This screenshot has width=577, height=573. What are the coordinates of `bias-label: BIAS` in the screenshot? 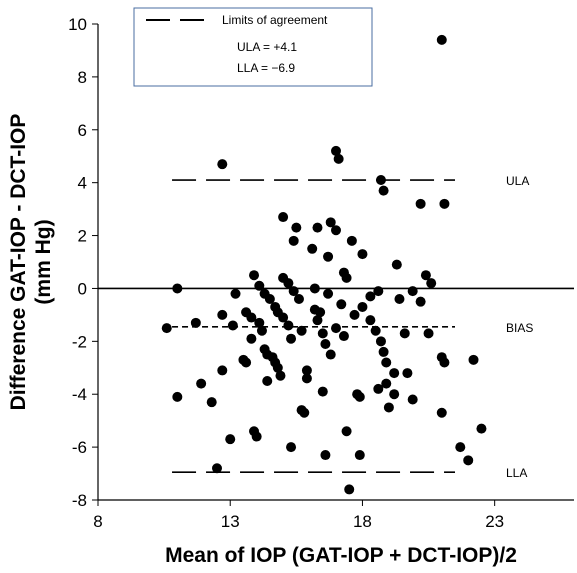 It's located at (519, 328).